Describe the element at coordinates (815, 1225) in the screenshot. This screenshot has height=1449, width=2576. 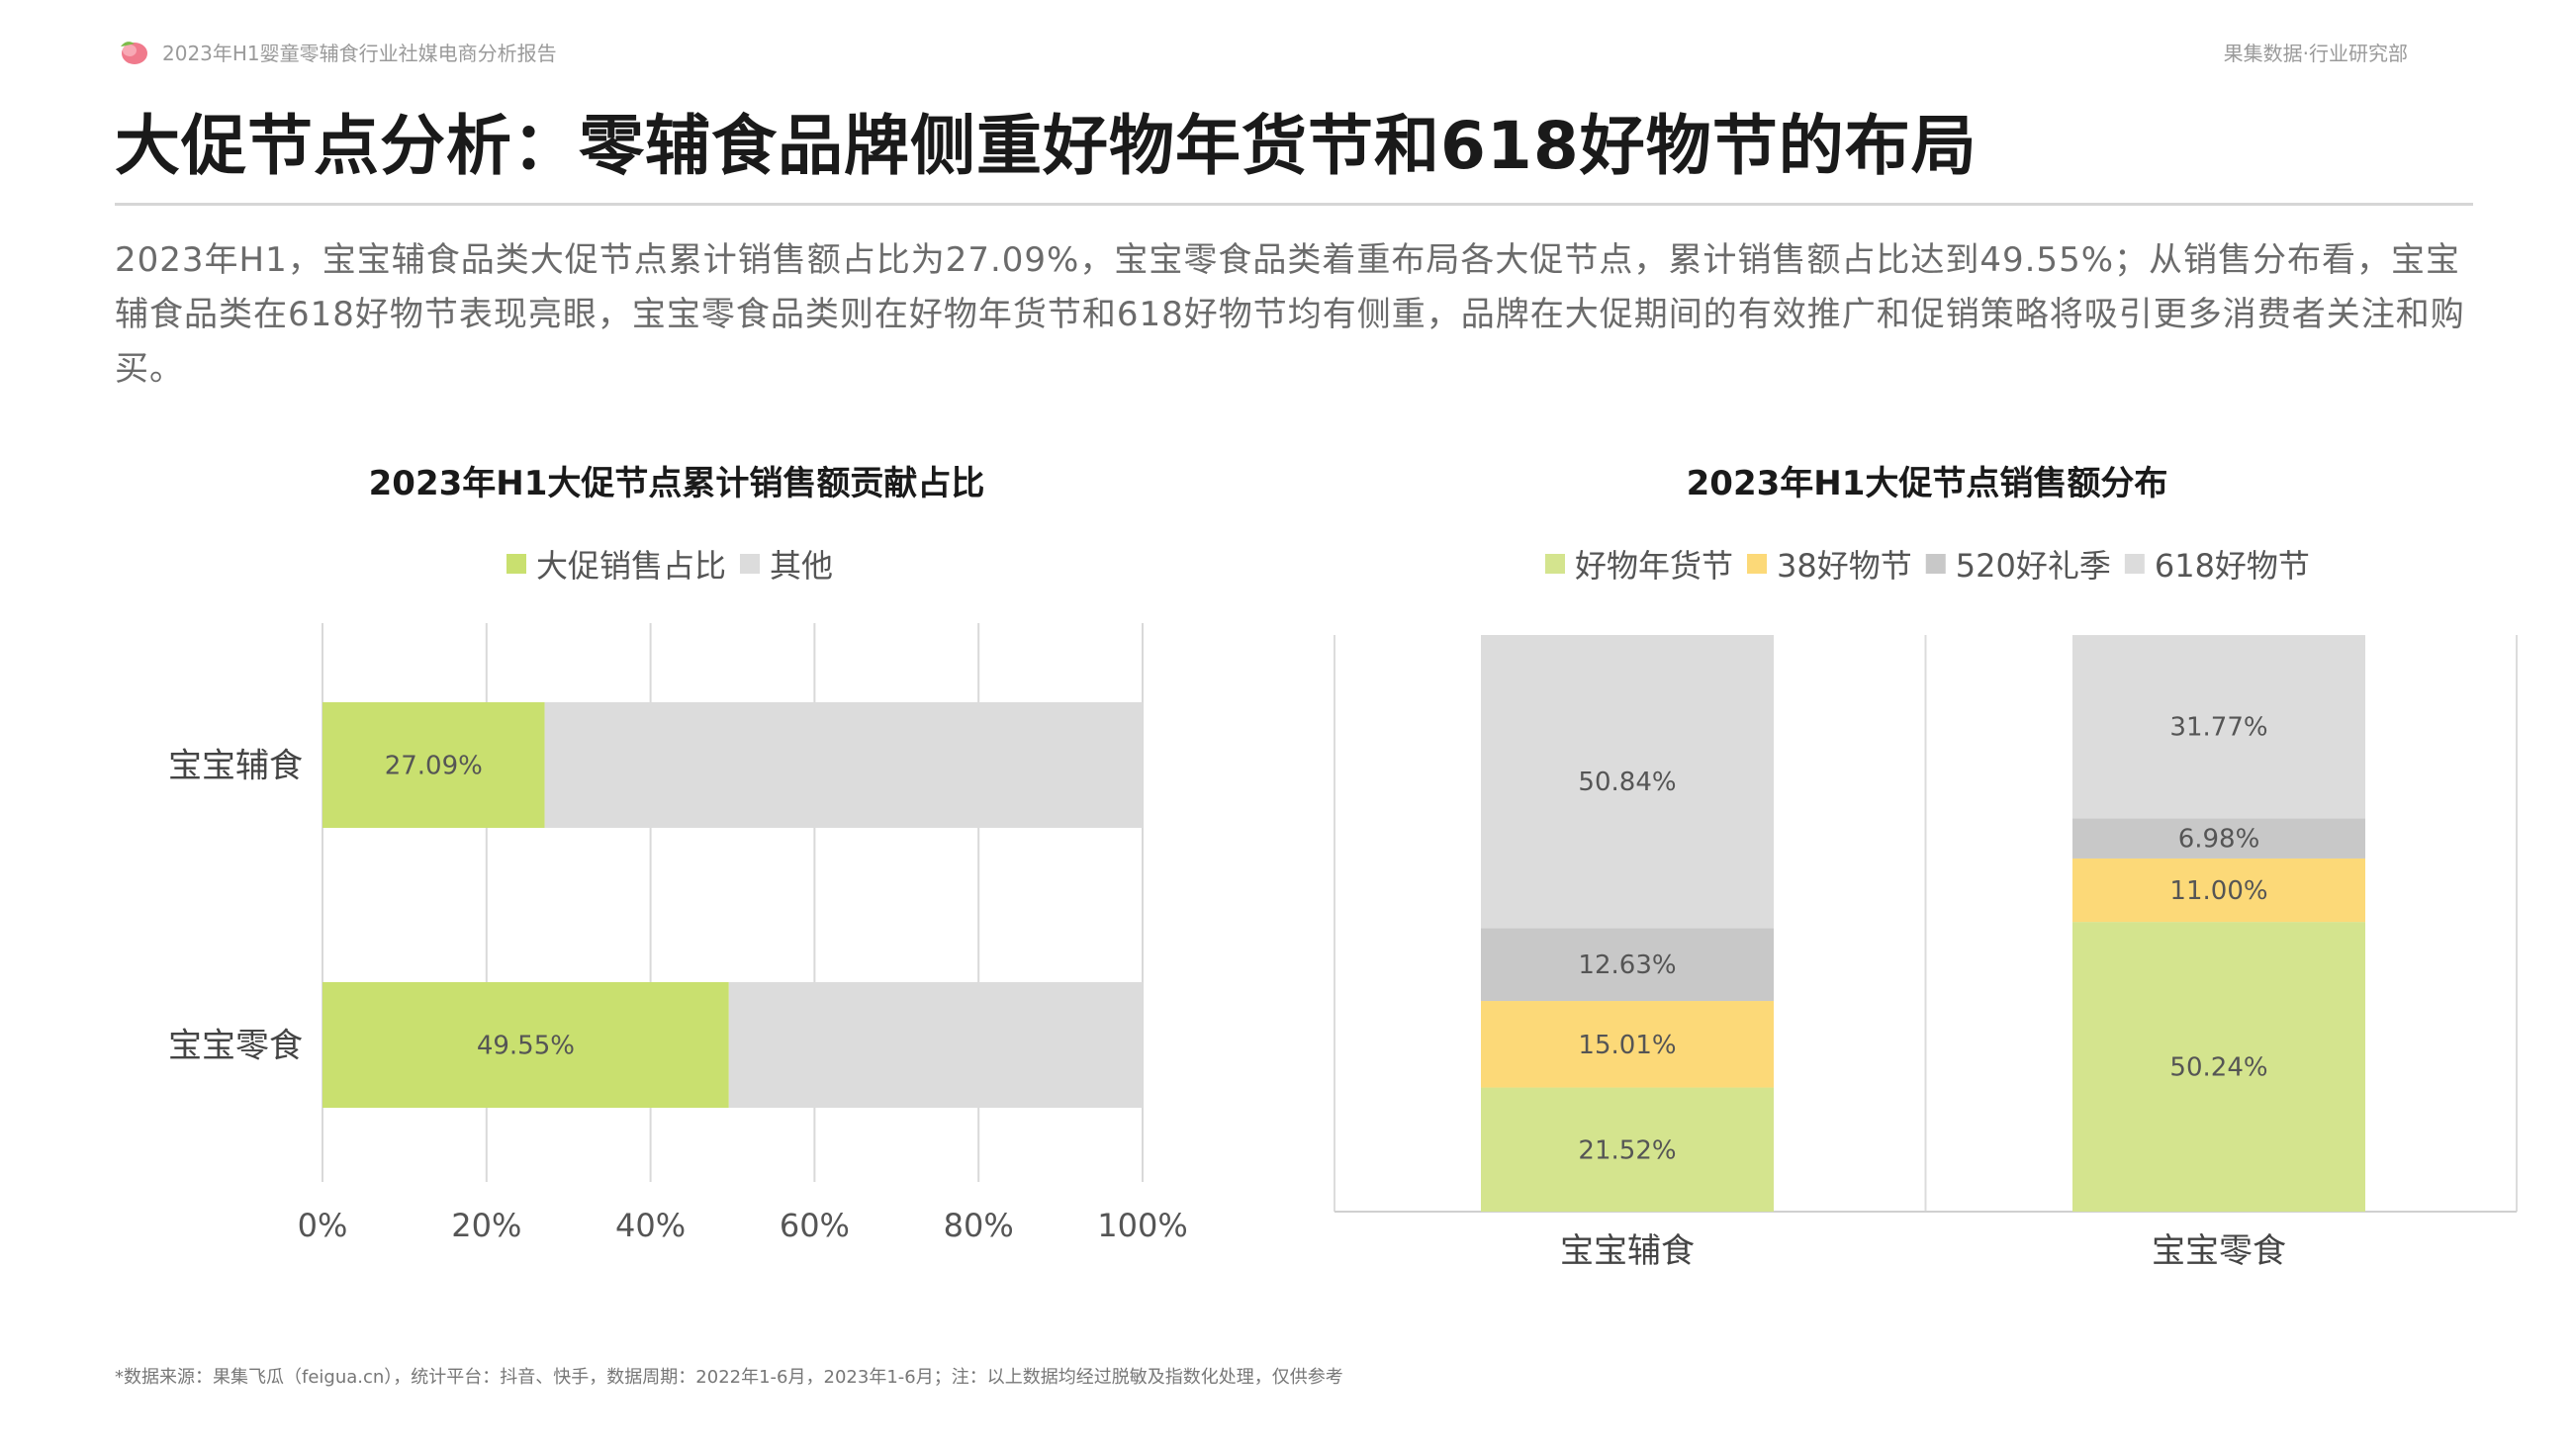
I see `x-tick-label: 60%` at that location.